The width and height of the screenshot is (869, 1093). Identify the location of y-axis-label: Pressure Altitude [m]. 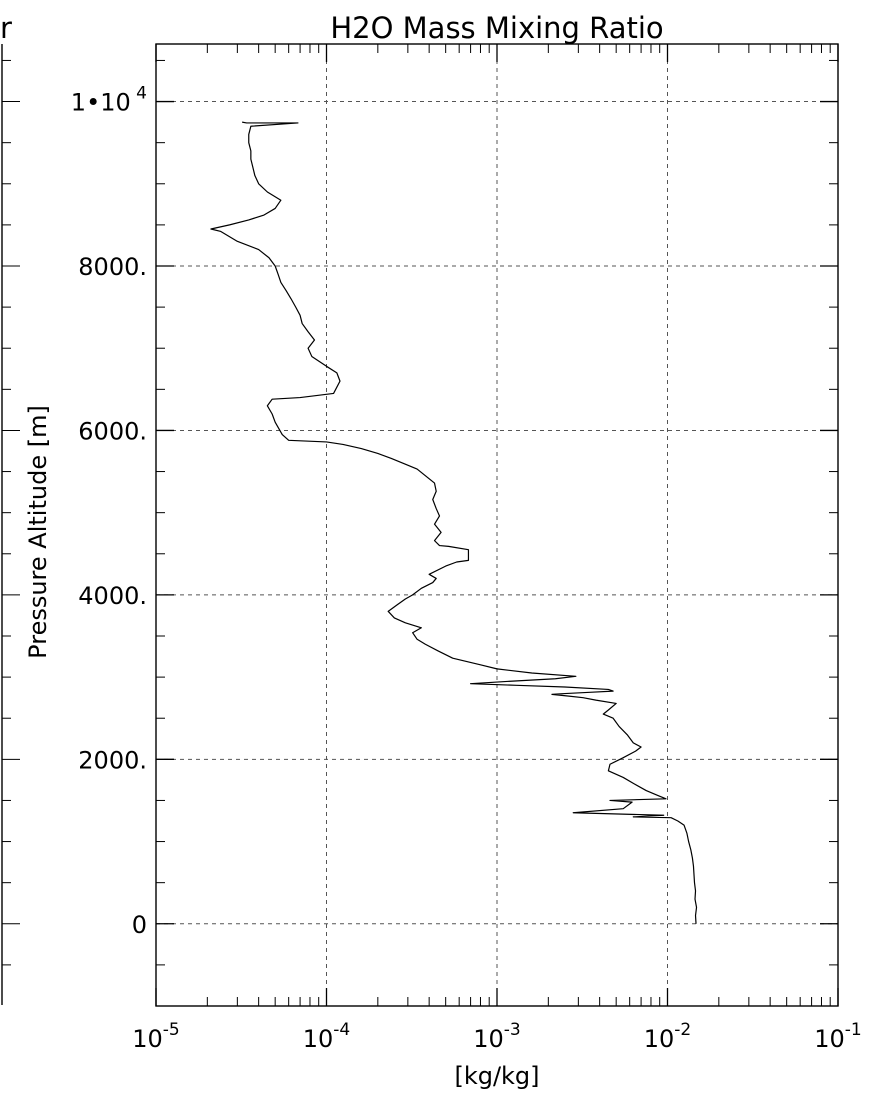
(38, 532).